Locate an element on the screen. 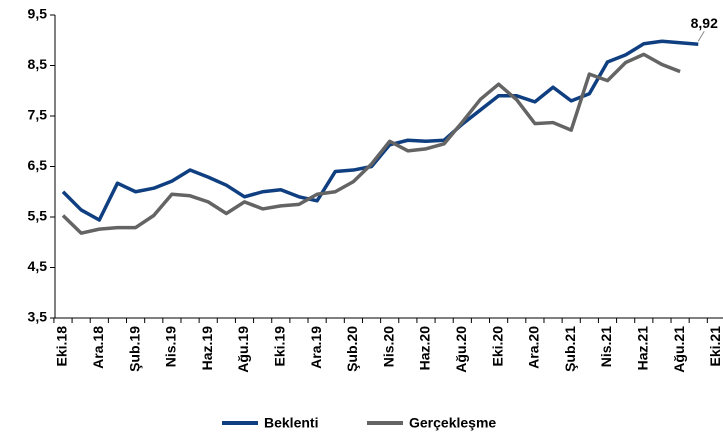 This screenshot has width=723, height=441. y-tick-label: 5,5 is located at coordinates (38, 216).